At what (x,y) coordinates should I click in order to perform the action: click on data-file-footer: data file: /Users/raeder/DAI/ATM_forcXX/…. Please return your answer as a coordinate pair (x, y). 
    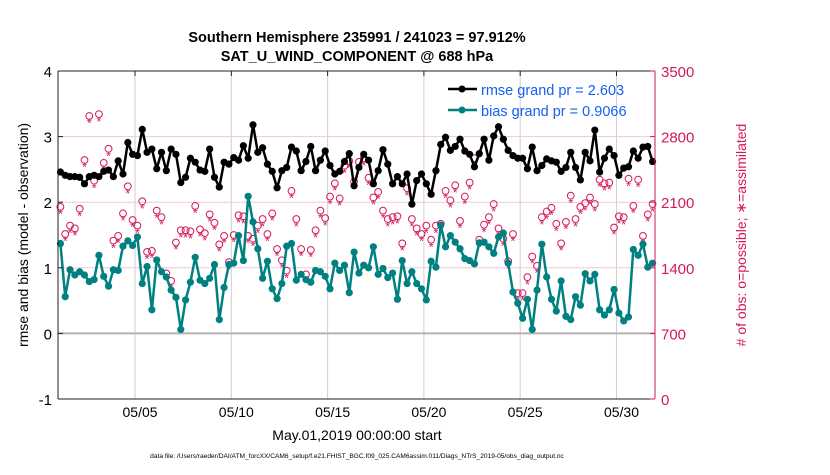
    Looking at the image, I should click on (357, 456).